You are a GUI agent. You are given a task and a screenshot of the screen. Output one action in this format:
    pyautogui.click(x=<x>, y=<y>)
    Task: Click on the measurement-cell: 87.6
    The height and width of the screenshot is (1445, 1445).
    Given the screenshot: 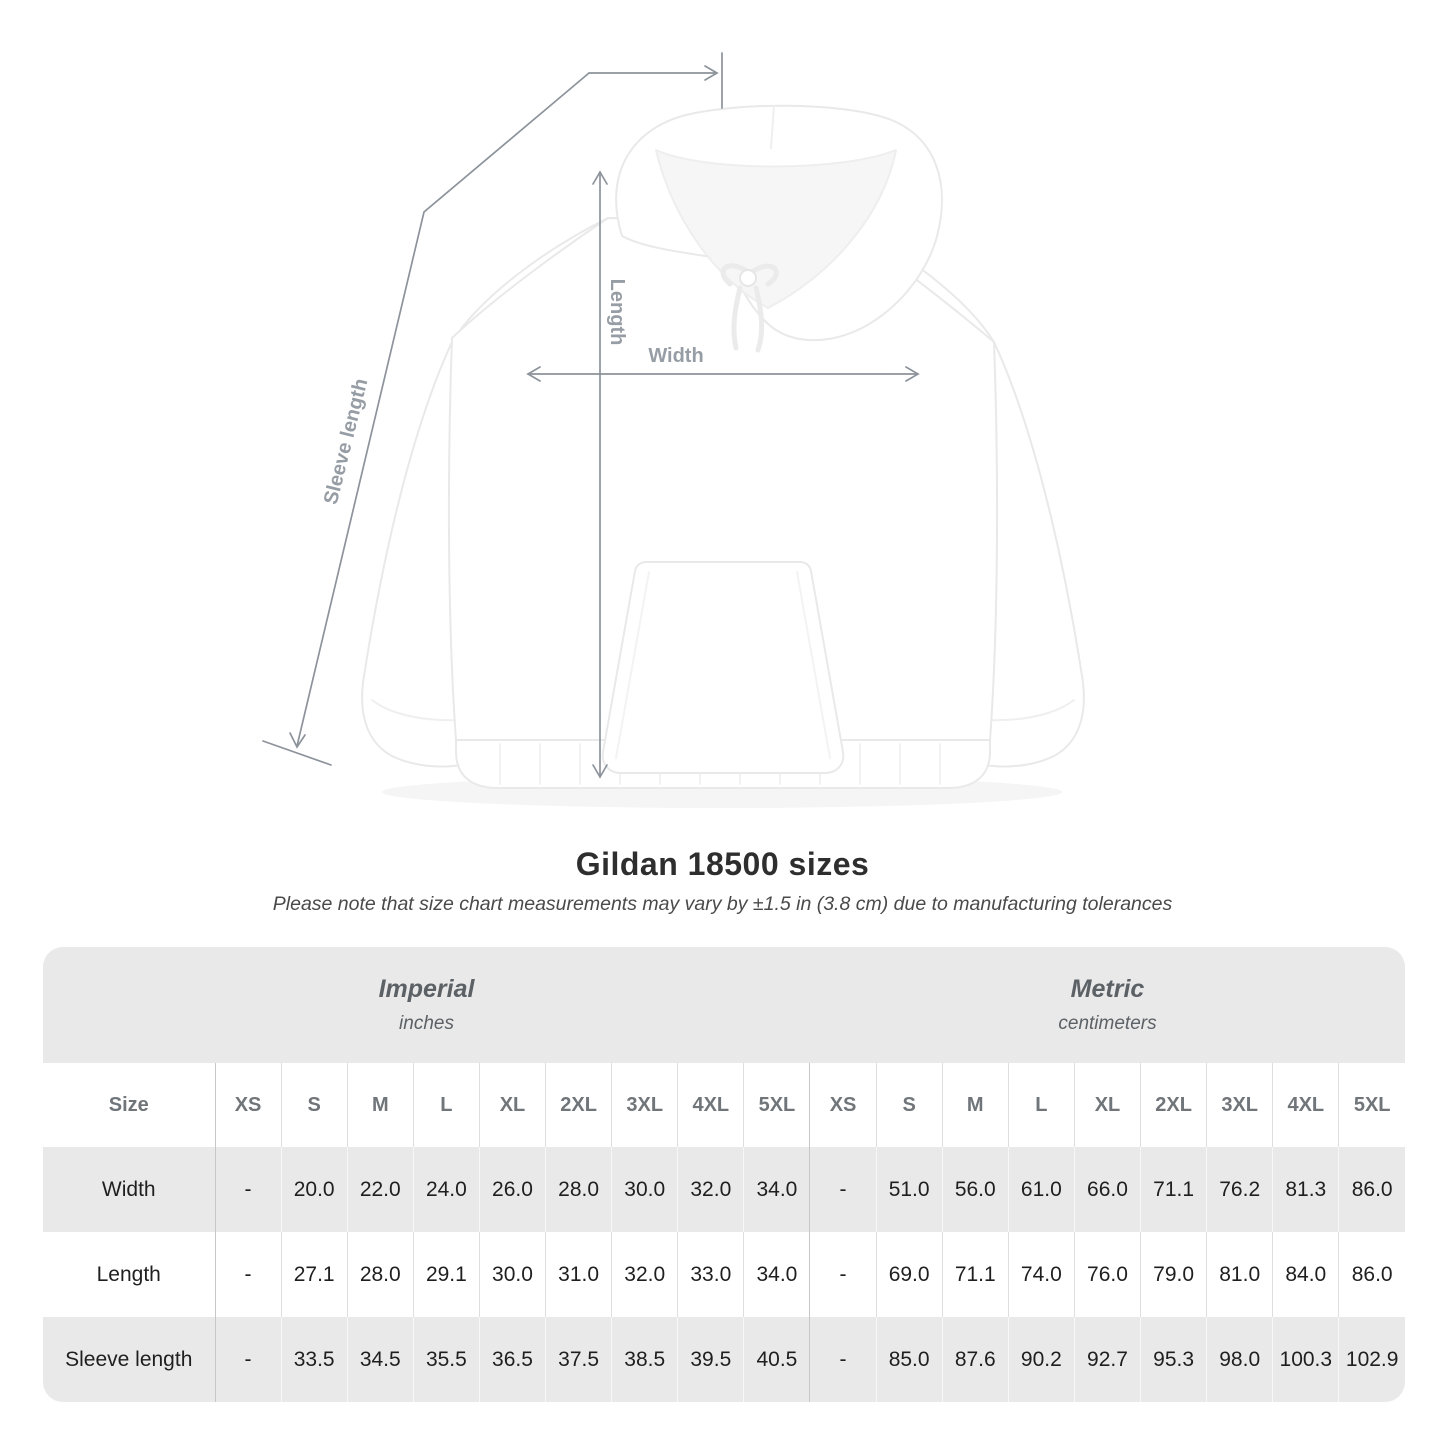 What is the action you would take?
    pyautogui.click(x=975, y=1359)
    